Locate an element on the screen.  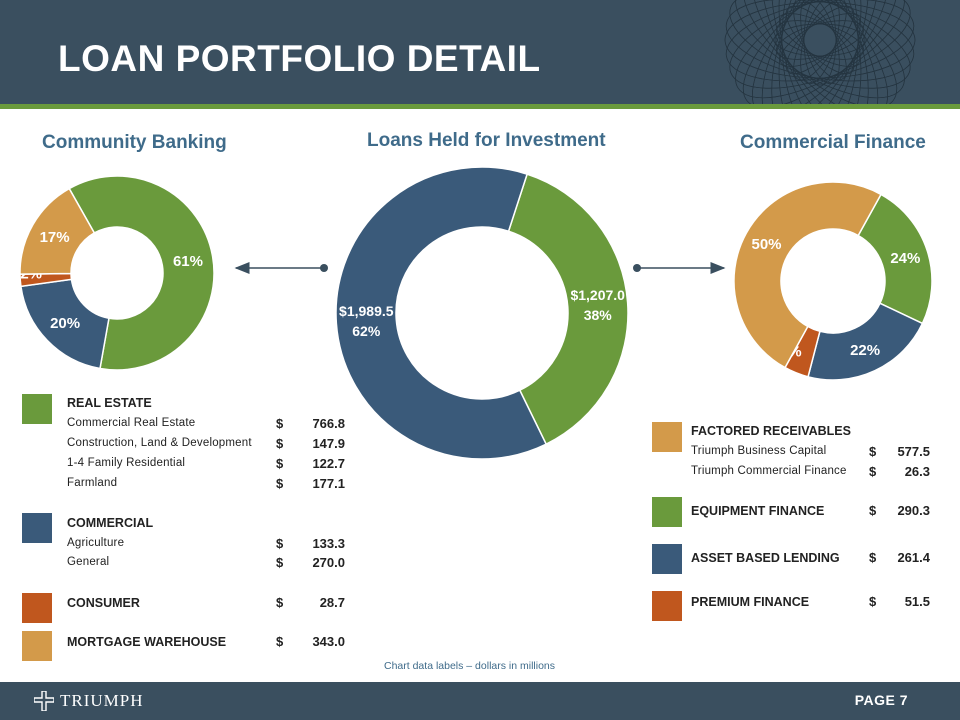
factored-receivables-label: FACTORED RECEIVABLES is located at coordinates (771, 431).